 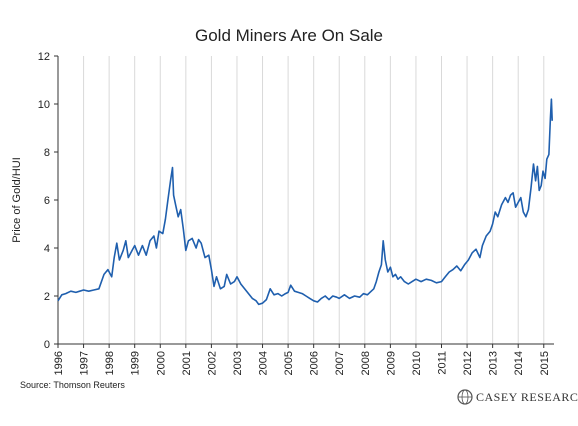 I want to click on y-tick-label-6: 6, so click(x=47, y=201).